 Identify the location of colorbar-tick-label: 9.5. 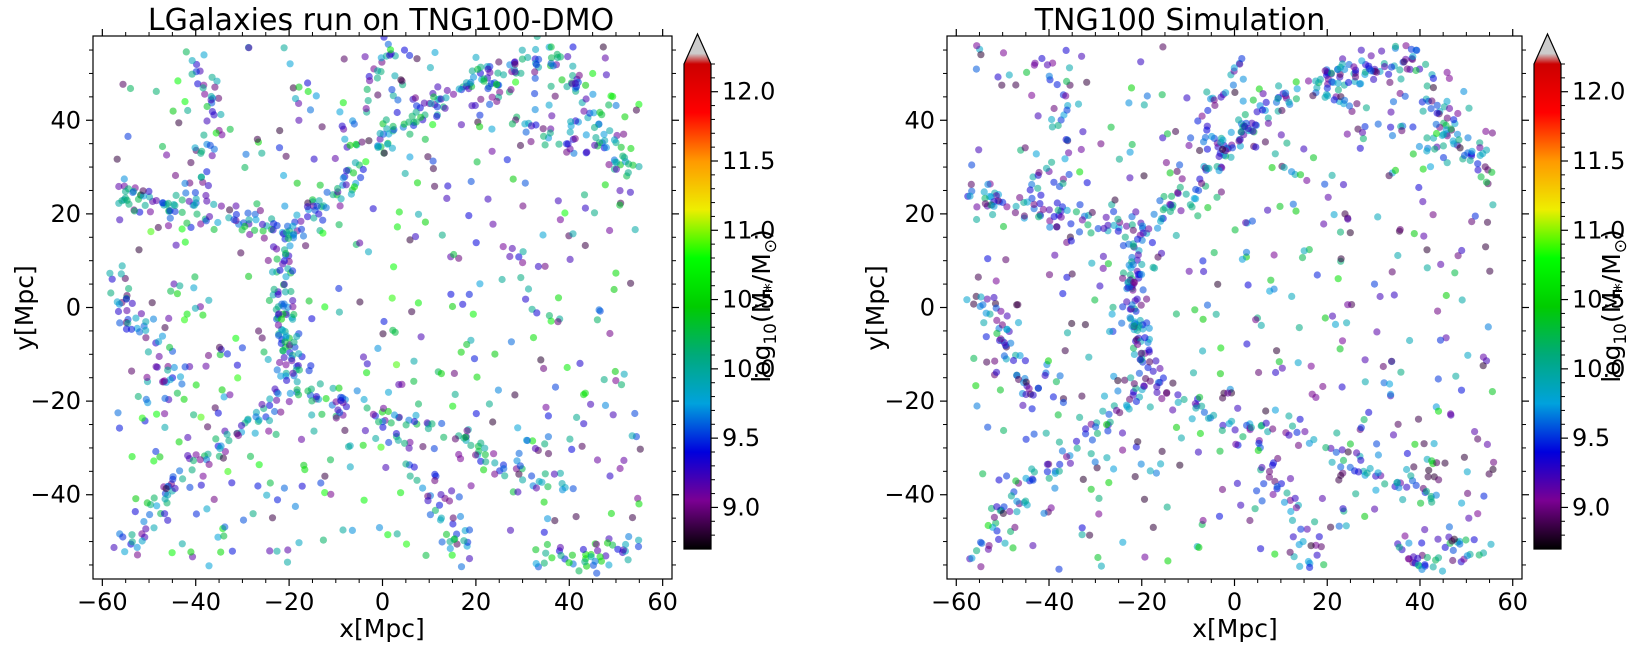
(1591, 438).